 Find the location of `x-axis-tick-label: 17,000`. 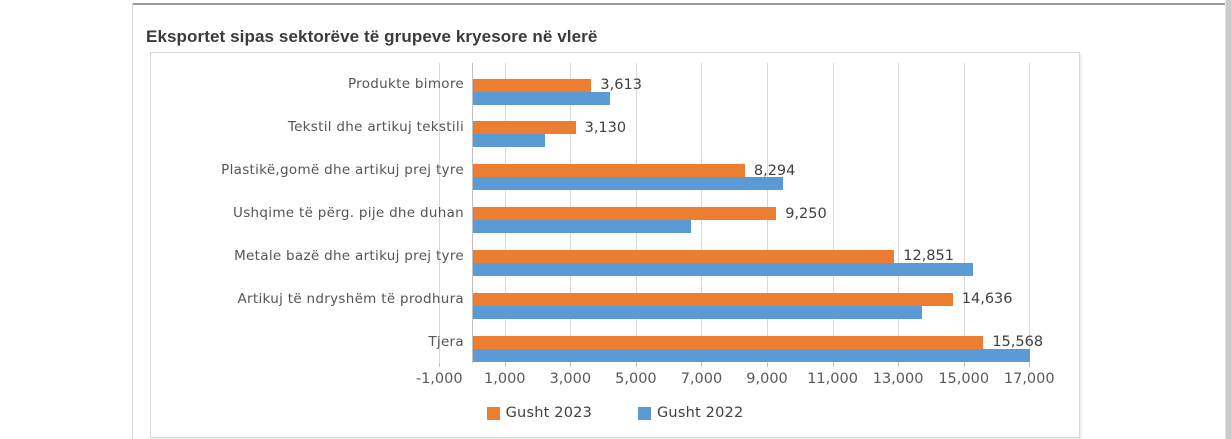

x-axis-tick-label: 17,000 is located at coordinates (1029, 379).